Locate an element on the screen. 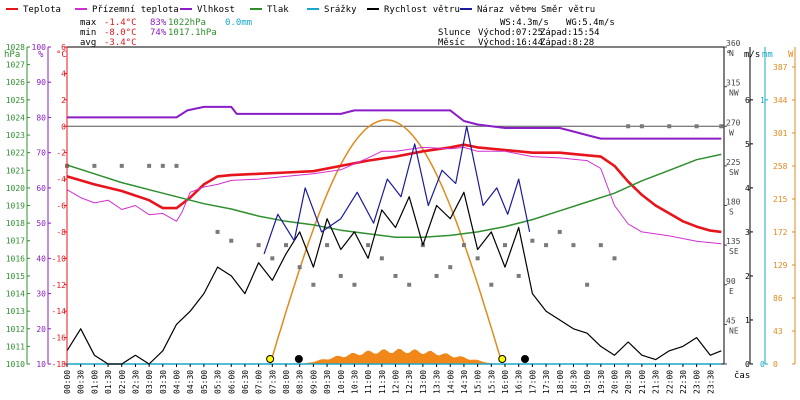  solar-tick-label: 172 is located at coordinates (780, 232).